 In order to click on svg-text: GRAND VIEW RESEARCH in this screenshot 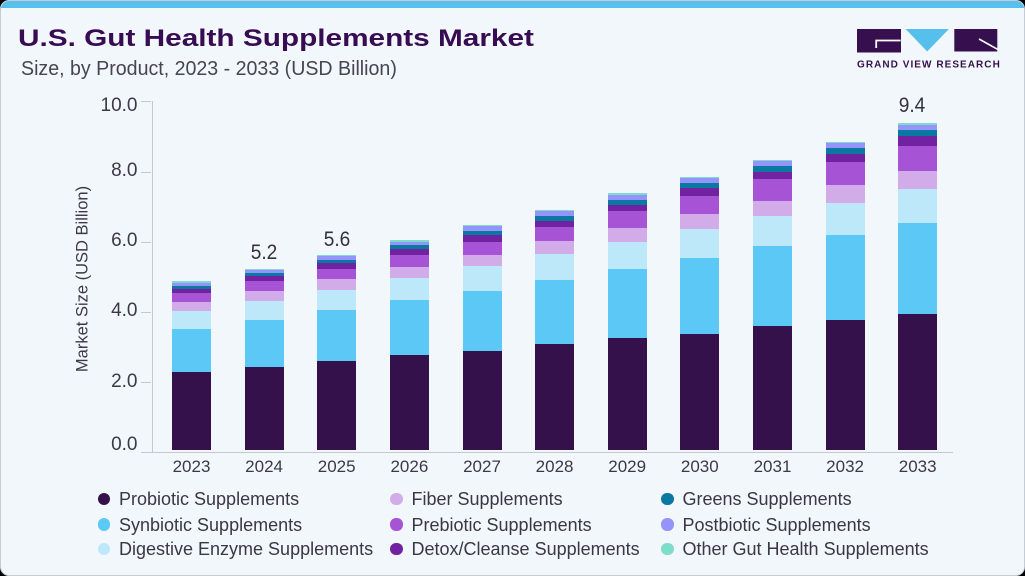, I will do `click(929, 65)`.